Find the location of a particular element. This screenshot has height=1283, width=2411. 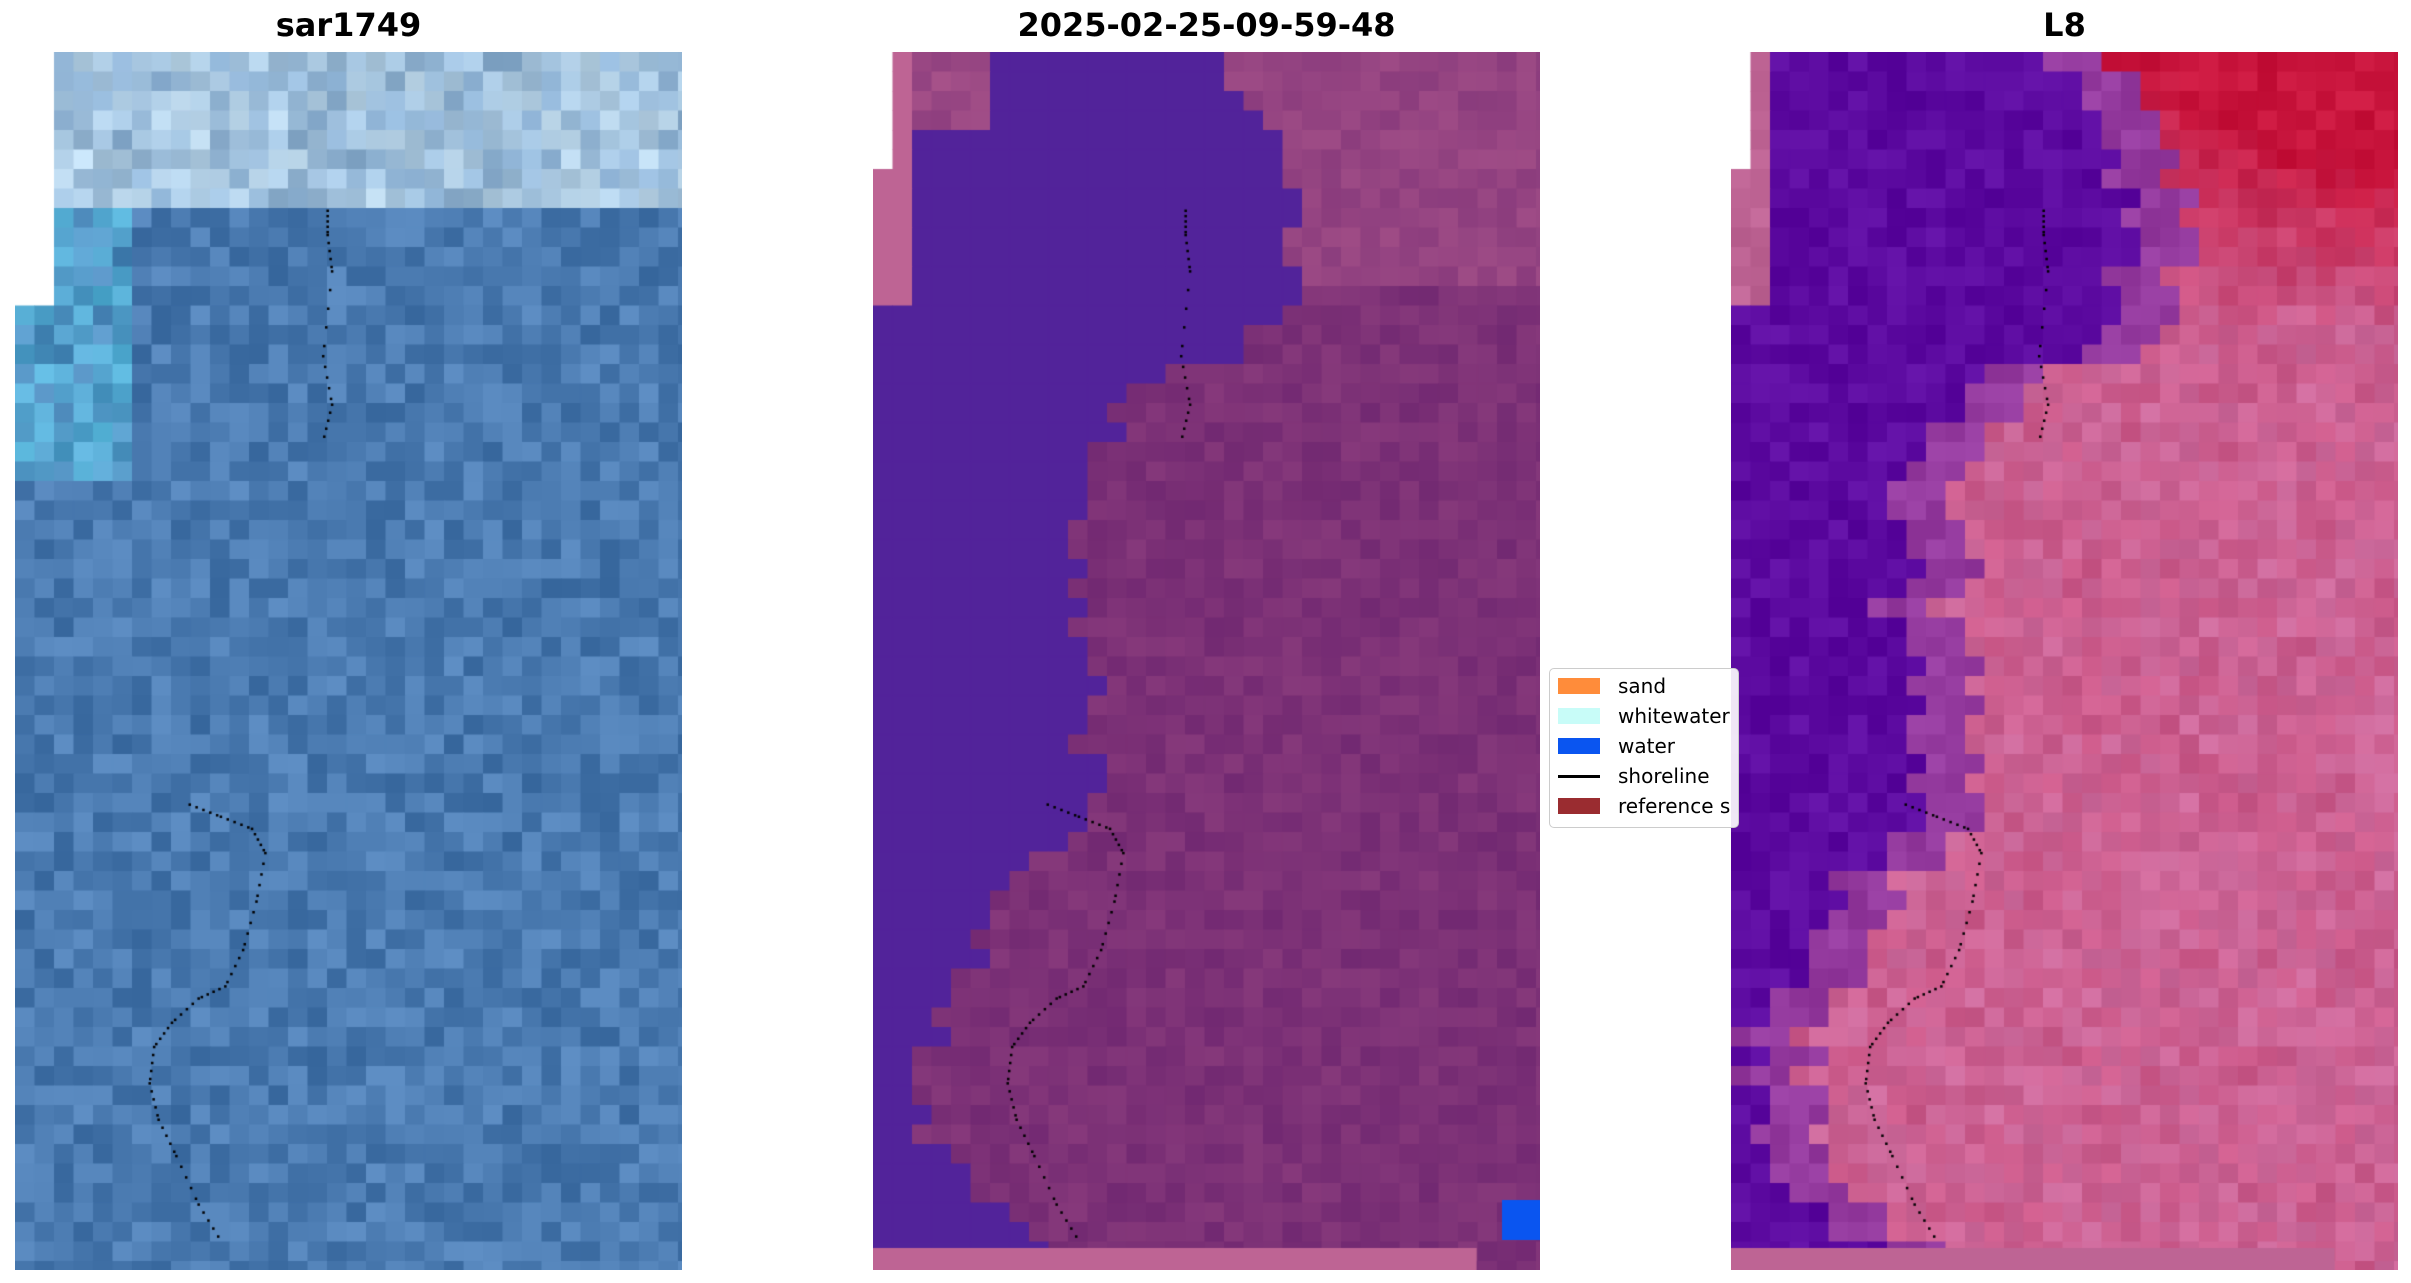

legend-label: shoreline is located at coordinates (1664, 776).